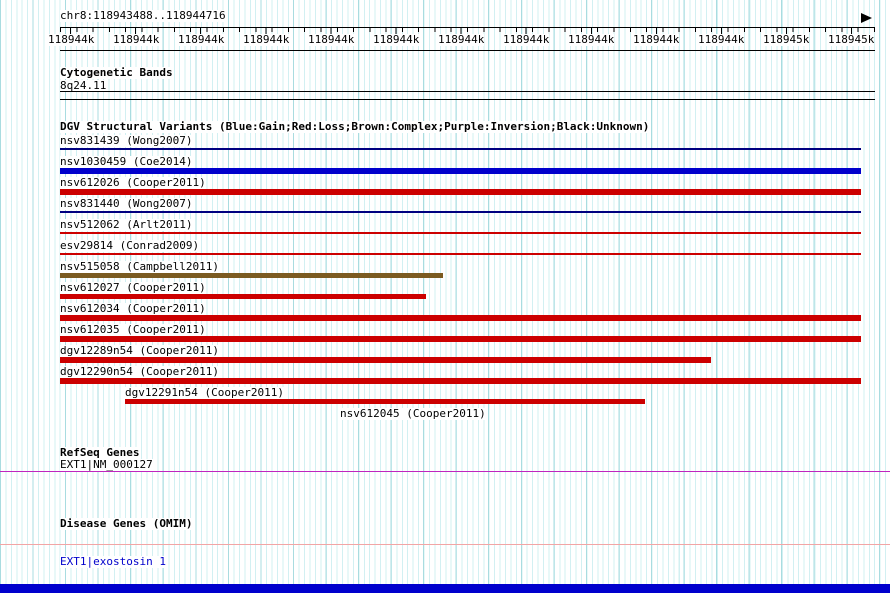  I want to click on omim-title: Disease Genes (OMIM), so click(126, 523).